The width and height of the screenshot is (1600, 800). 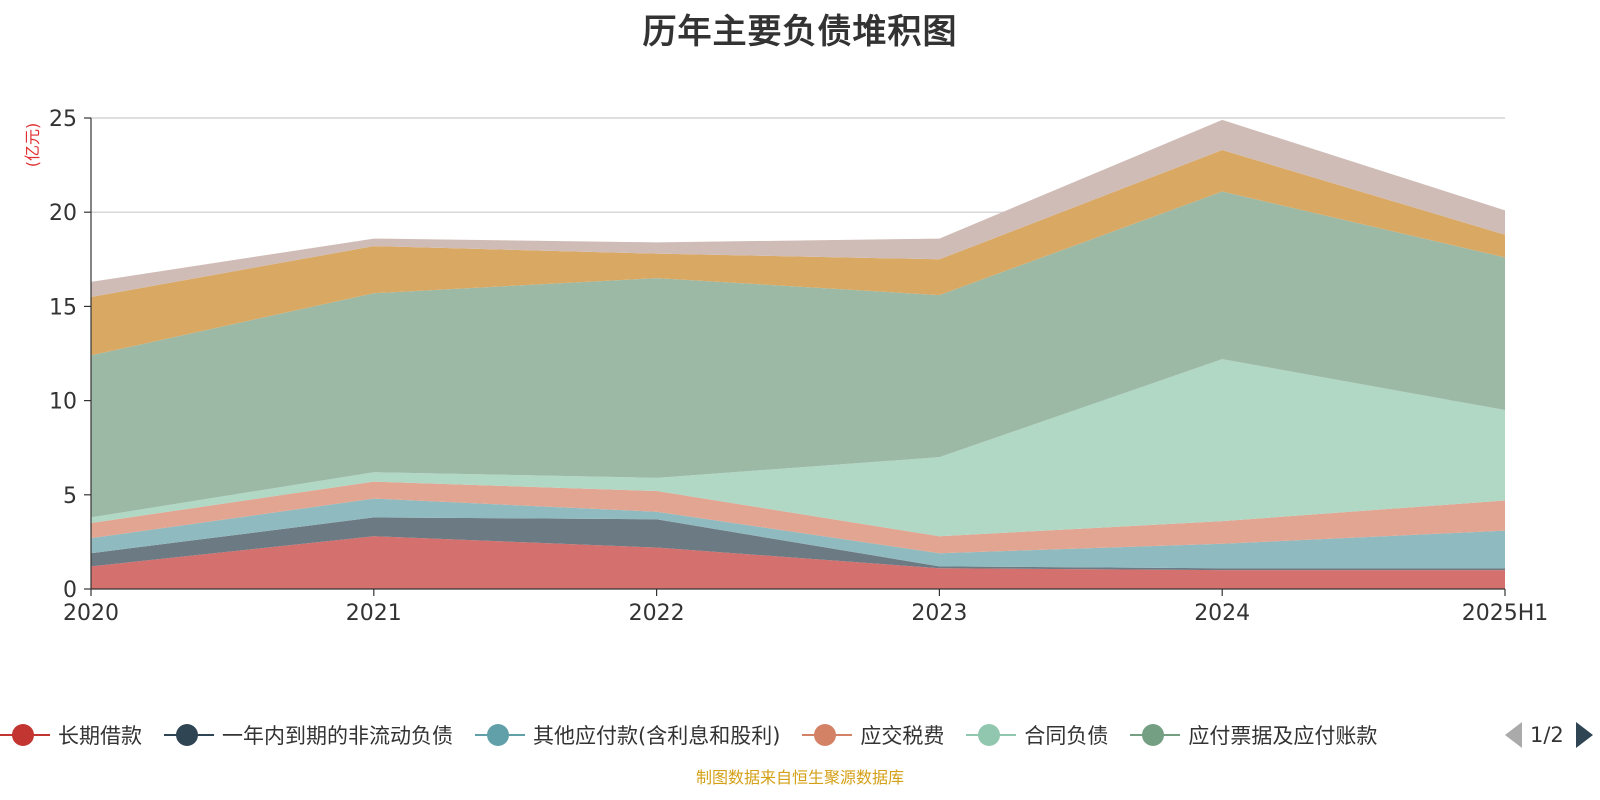 What do you see at coordinates (657, 736) in the screenshot?
I see `legend-label: 其他应付款(含利息和股利)` at bounding box center [657, 736].